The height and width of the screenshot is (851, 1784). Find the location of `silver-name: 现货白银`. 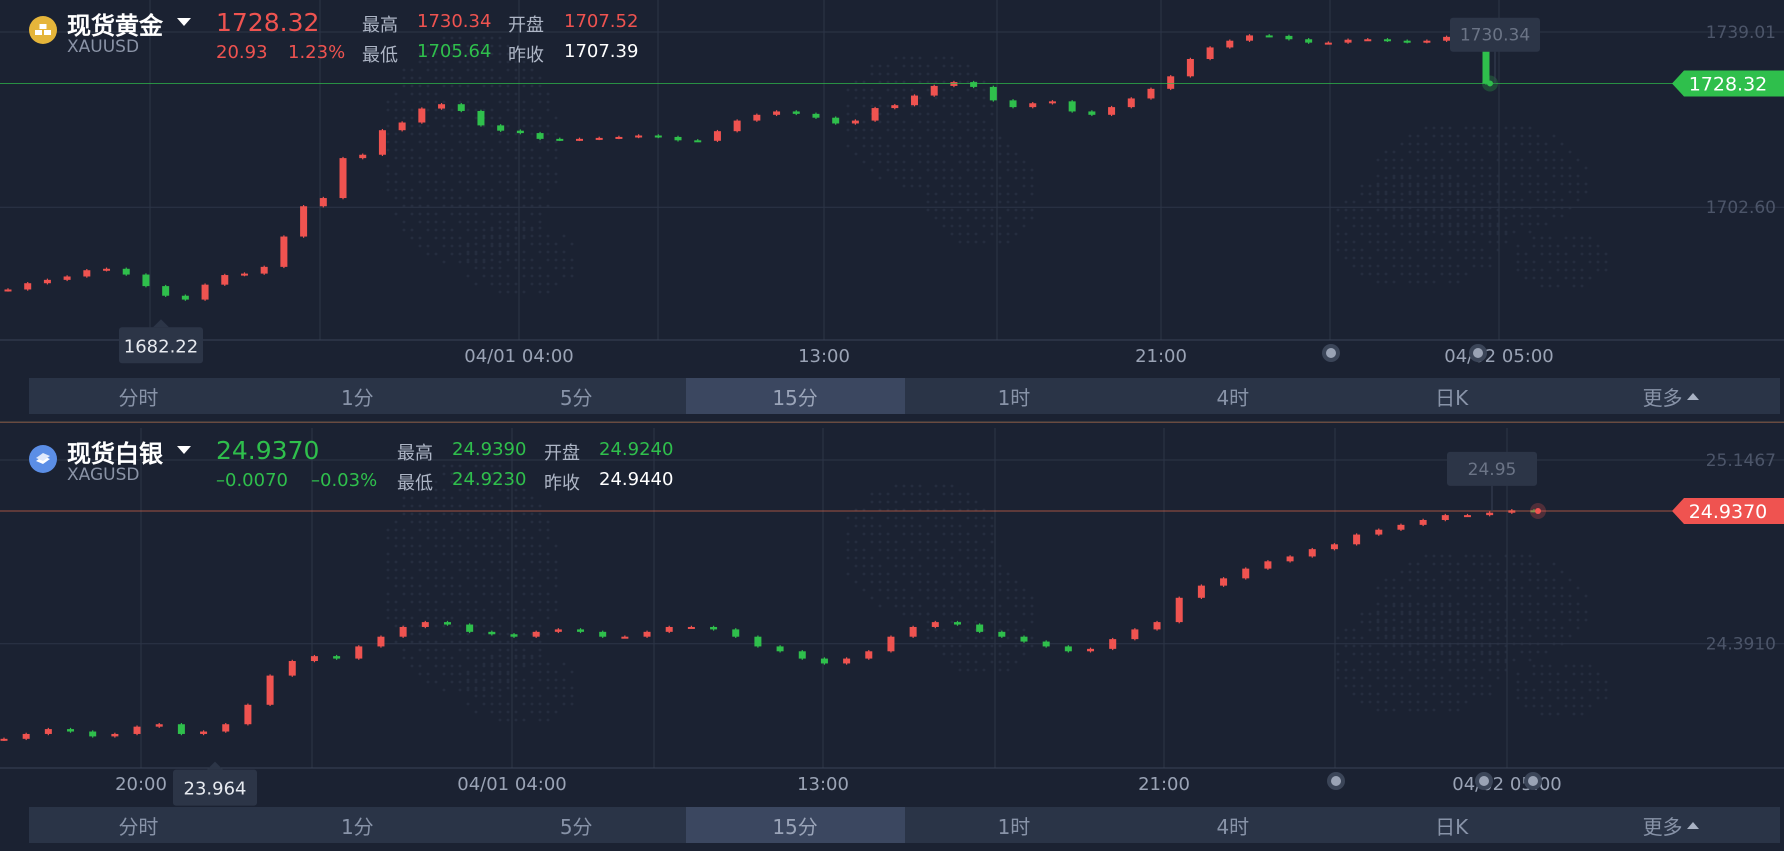

silver-name: 现货白银 is located at coordinates (115, 454).